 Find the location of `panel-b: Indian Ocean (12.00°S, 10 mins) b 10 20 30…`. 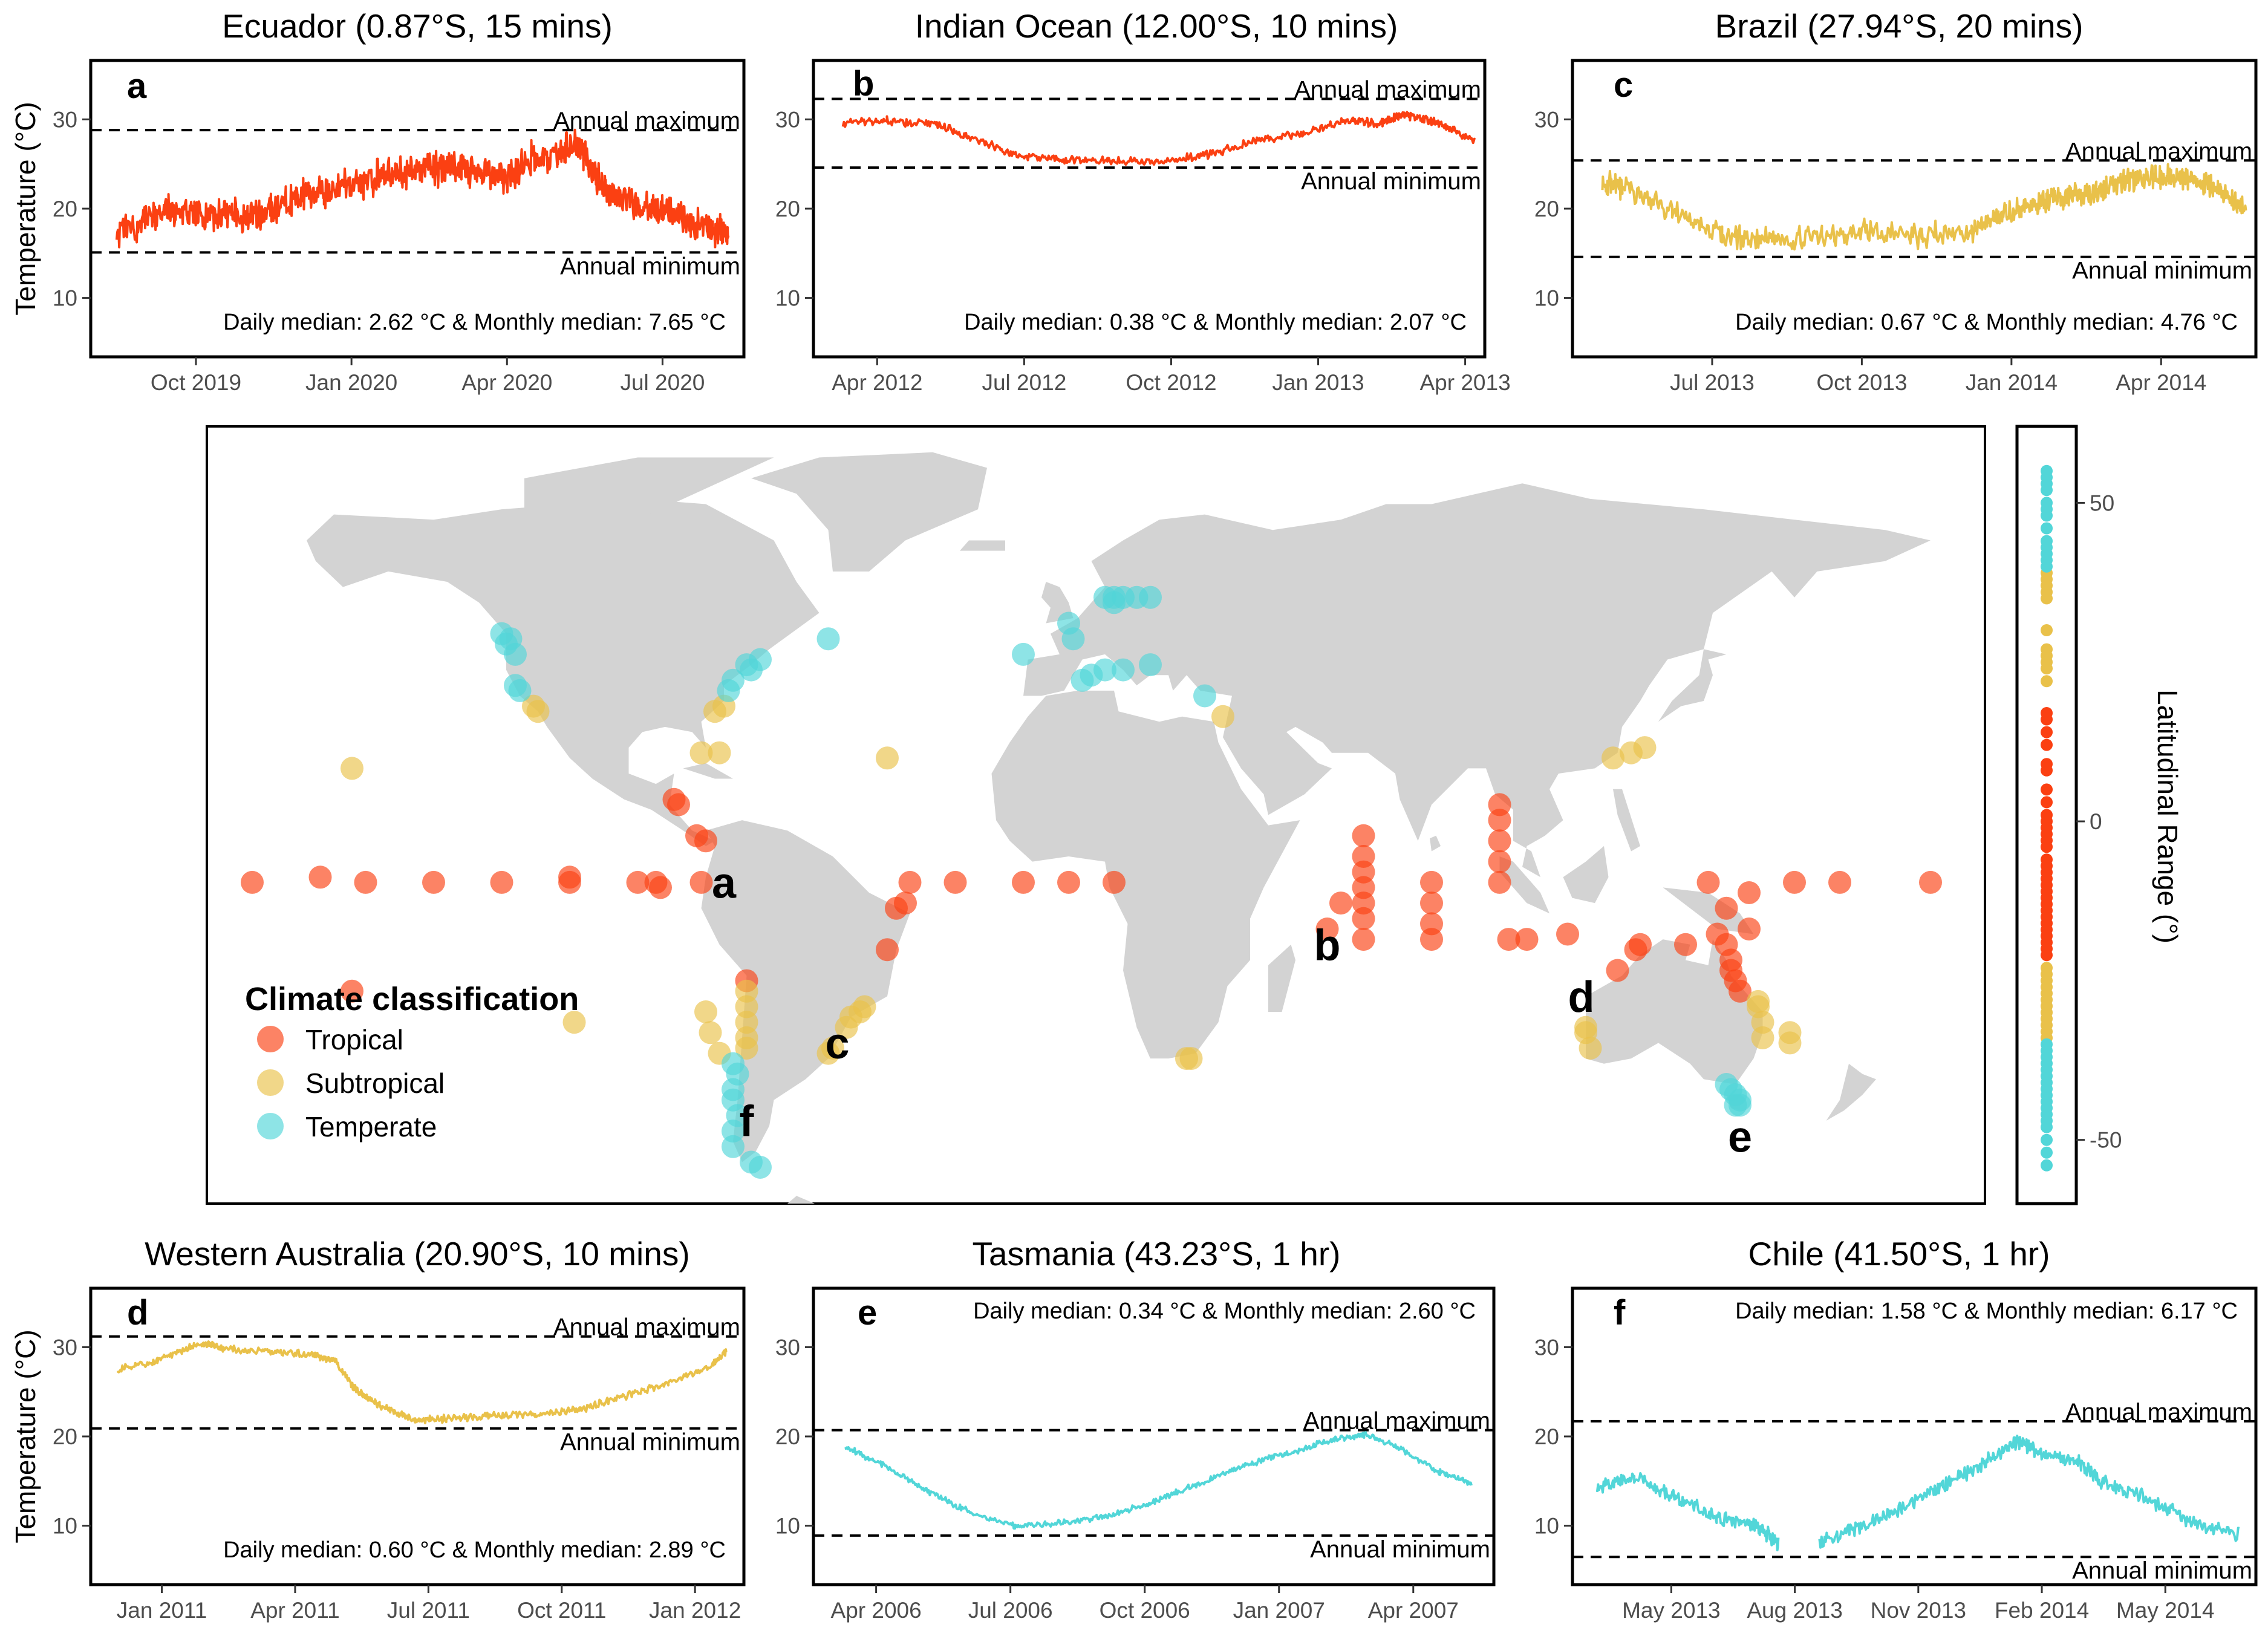

panel-b: Indian Ocean (12.00°S, 10 mins) b 10 20 30… is located at coordinates (1143, 201).